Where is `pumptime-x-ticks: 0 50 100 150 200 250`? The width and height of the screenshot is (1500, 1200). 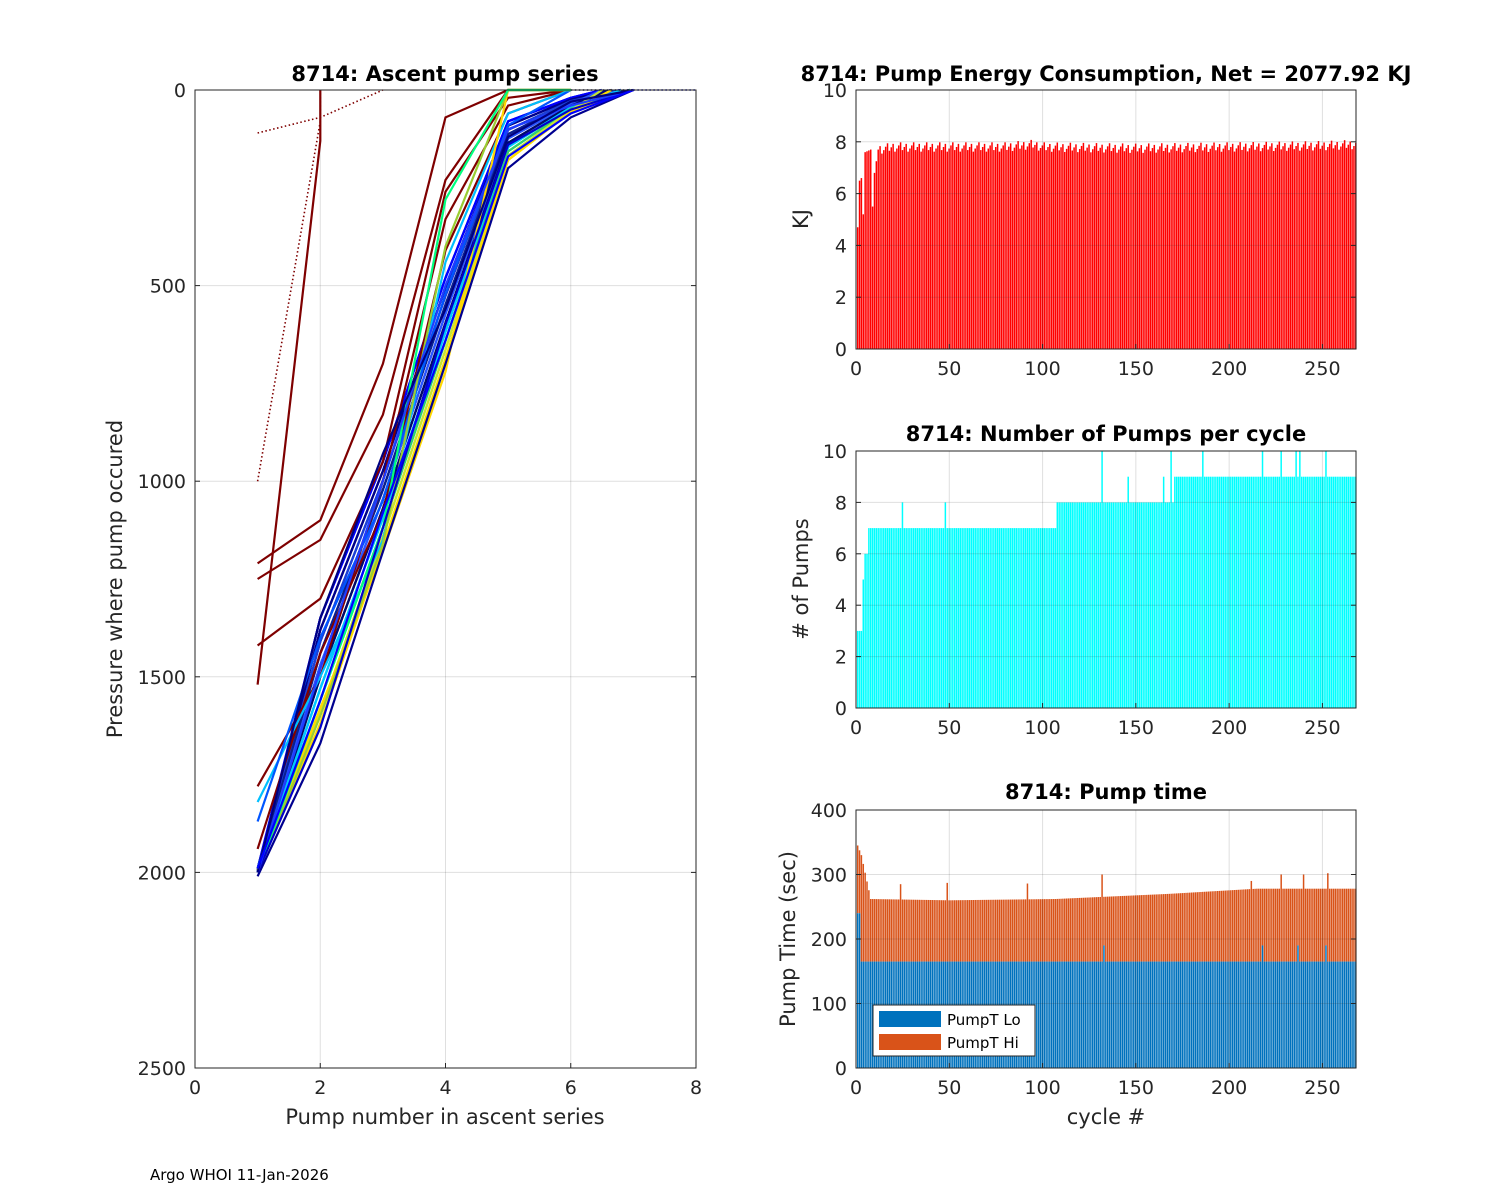
pumptime-x-ticks: 0 50 100 150 200 250 is located at coordinates (1095, 1081).